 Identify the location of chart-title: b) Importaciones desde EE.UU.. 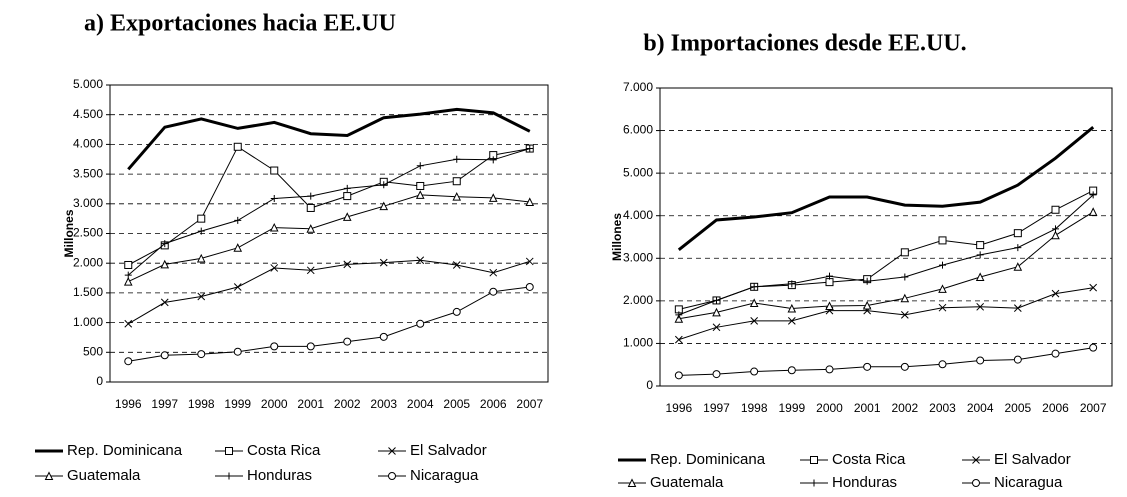
(804, 44).